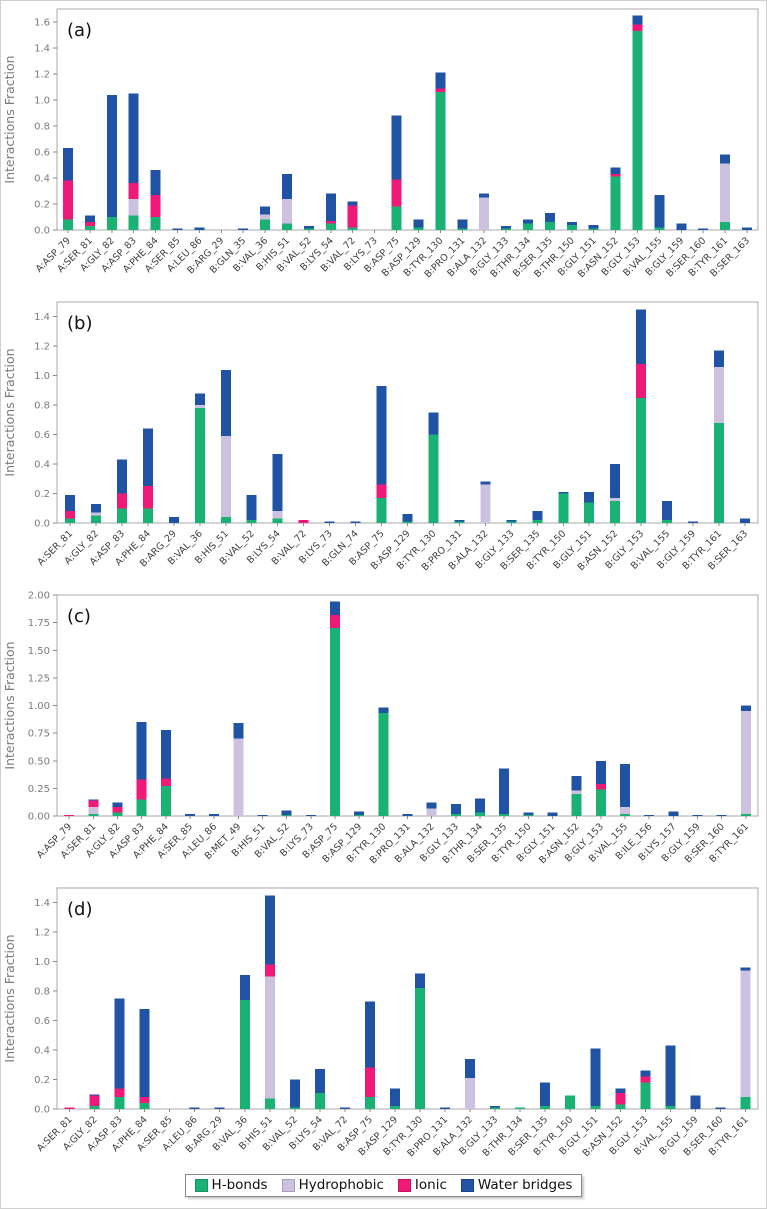  What do you see at coordinates (467, 1185) in the screenshot?
I see `water-bridges-swatch` at bounding box center [467, 1185].